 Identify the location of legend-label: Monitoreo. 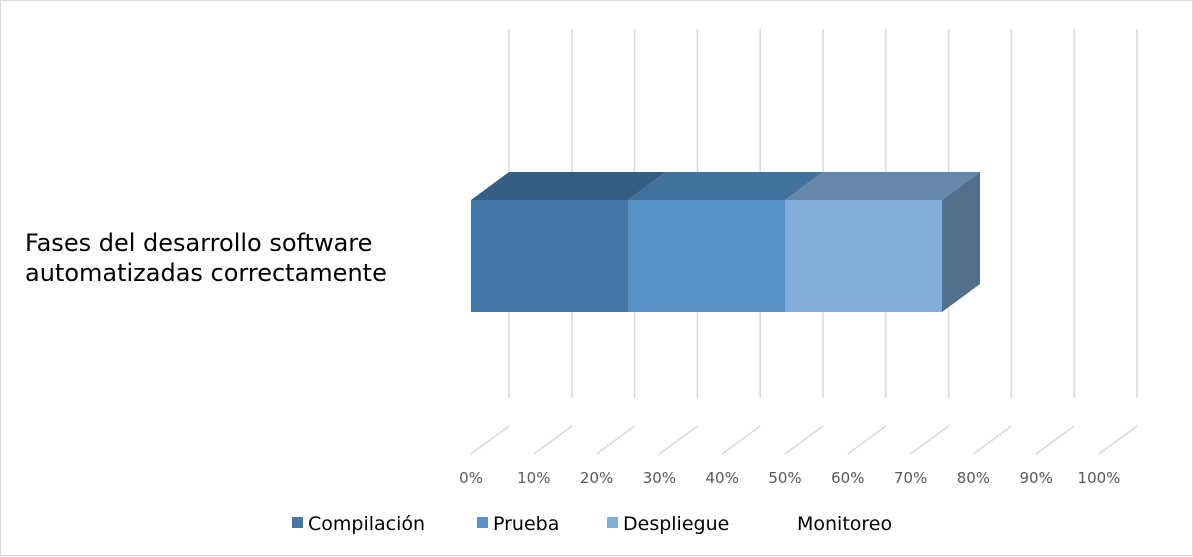
(844, 524).